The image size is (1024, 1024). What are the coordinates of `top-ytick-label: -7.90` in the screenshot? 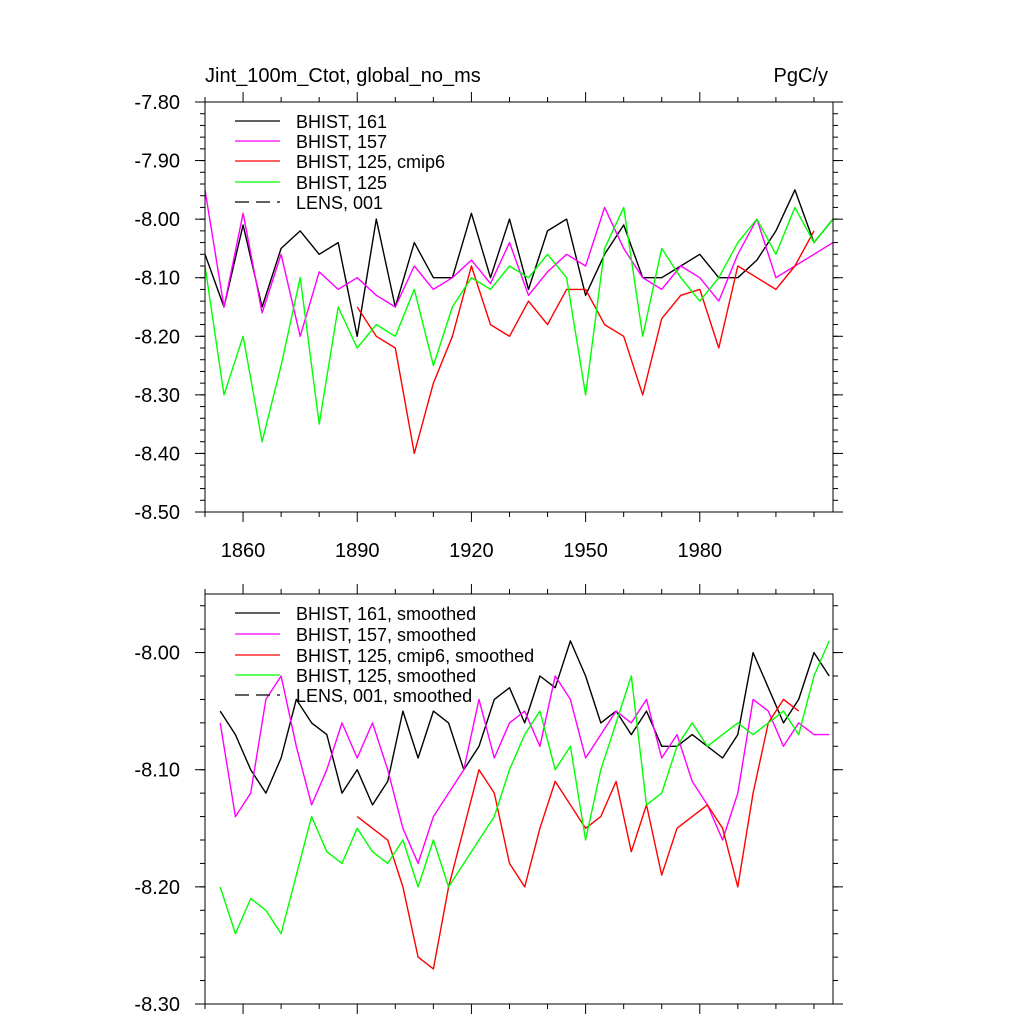 It's located at (157, 162).